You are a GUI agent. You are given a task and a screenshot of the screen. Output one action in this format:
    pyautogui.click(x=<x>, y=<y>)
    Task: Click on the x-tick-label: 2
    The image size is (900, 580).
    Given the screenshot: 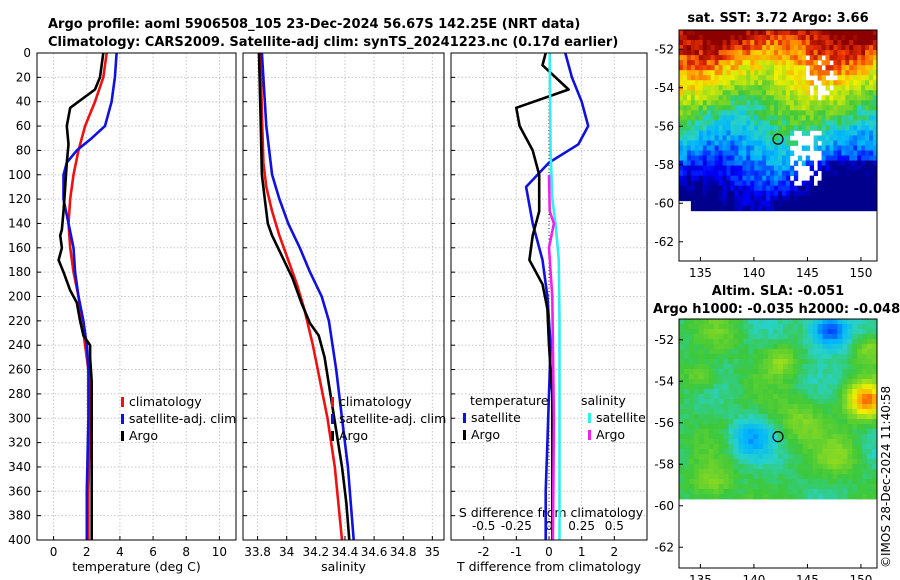 What is the action you would take?
    pyautogui.click(x=87, y=552)
    